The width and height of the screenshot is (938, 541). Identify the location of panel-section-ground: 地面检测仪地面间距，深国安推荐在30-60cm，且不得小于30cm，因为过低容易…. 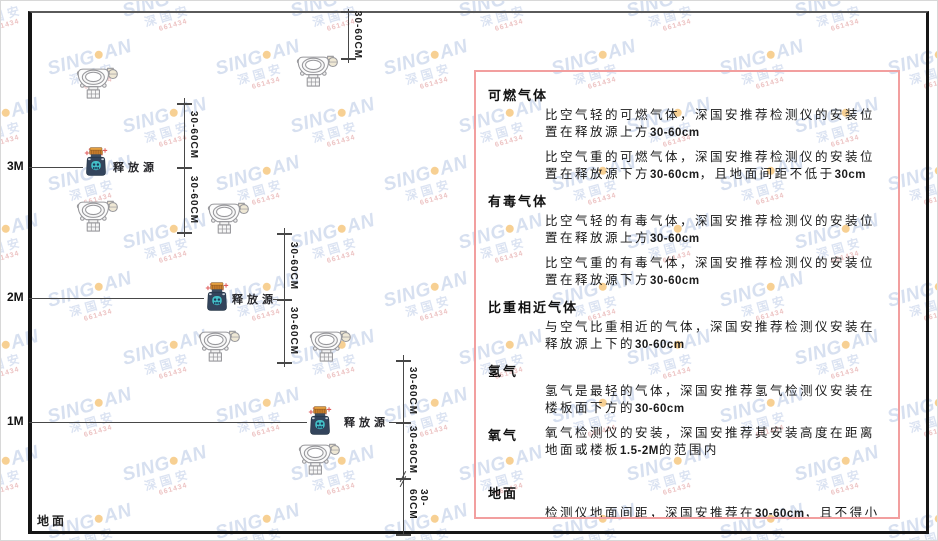
(687, 501).